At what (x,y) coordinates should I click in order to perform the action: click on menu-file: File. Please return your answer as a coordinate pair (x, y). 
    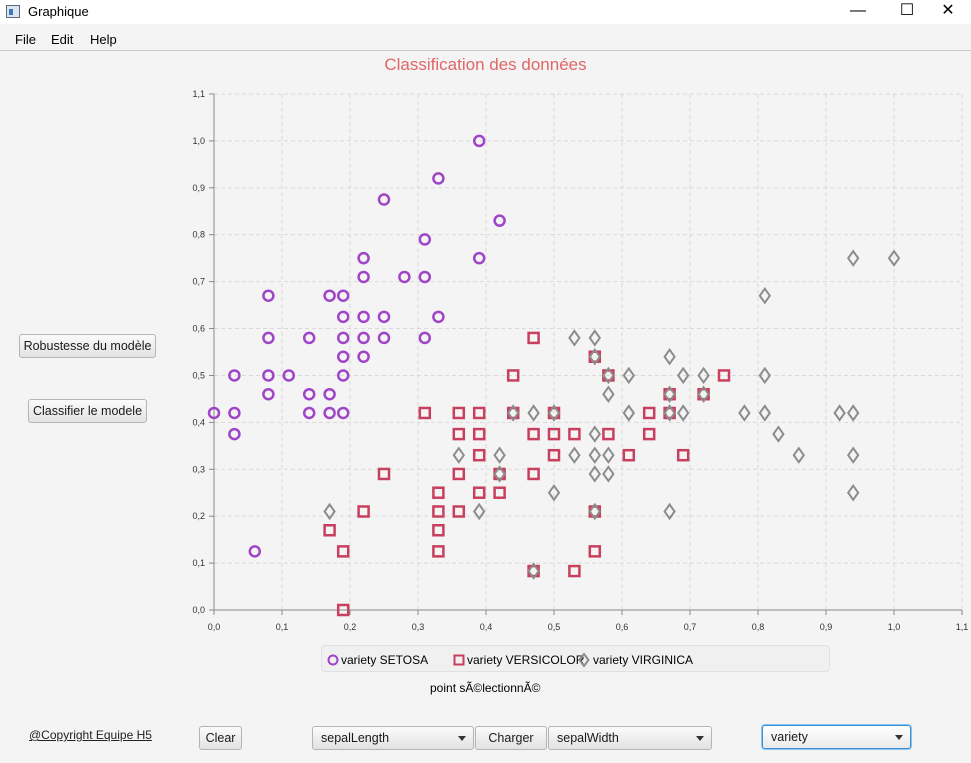
    Looking at the image, I should click on (25, 39).